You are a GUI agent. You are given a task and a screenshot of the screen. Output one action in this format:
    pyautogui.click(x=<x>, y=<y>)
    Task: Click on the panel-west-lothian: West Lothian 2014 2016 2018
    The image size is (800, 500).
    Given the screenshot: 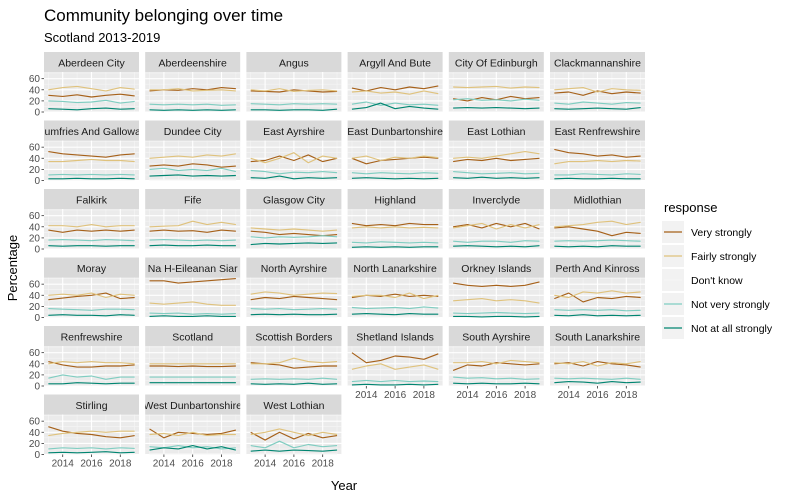 What is the action you would take?
    pyautogui.click(x=294, y=432)
    